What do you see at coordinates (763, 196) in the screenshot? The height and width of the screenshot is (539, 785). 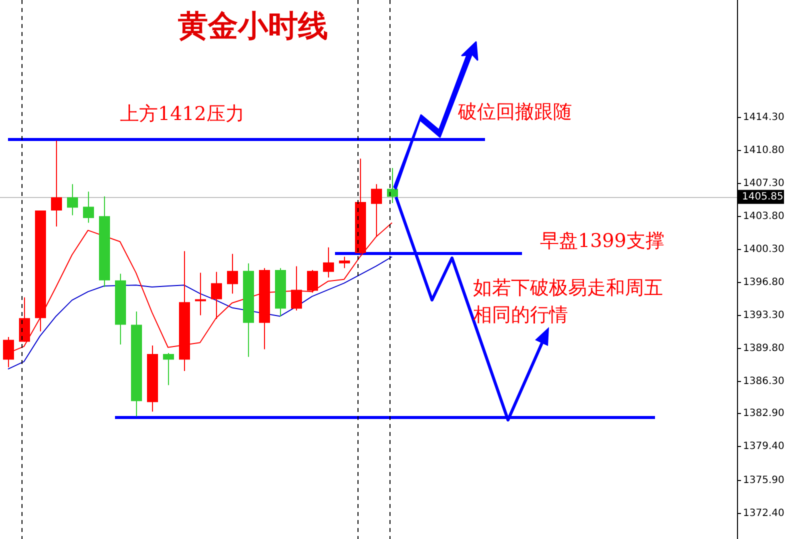 I see `ref-line-label: 1405.85` at bounding box center [763, 196].